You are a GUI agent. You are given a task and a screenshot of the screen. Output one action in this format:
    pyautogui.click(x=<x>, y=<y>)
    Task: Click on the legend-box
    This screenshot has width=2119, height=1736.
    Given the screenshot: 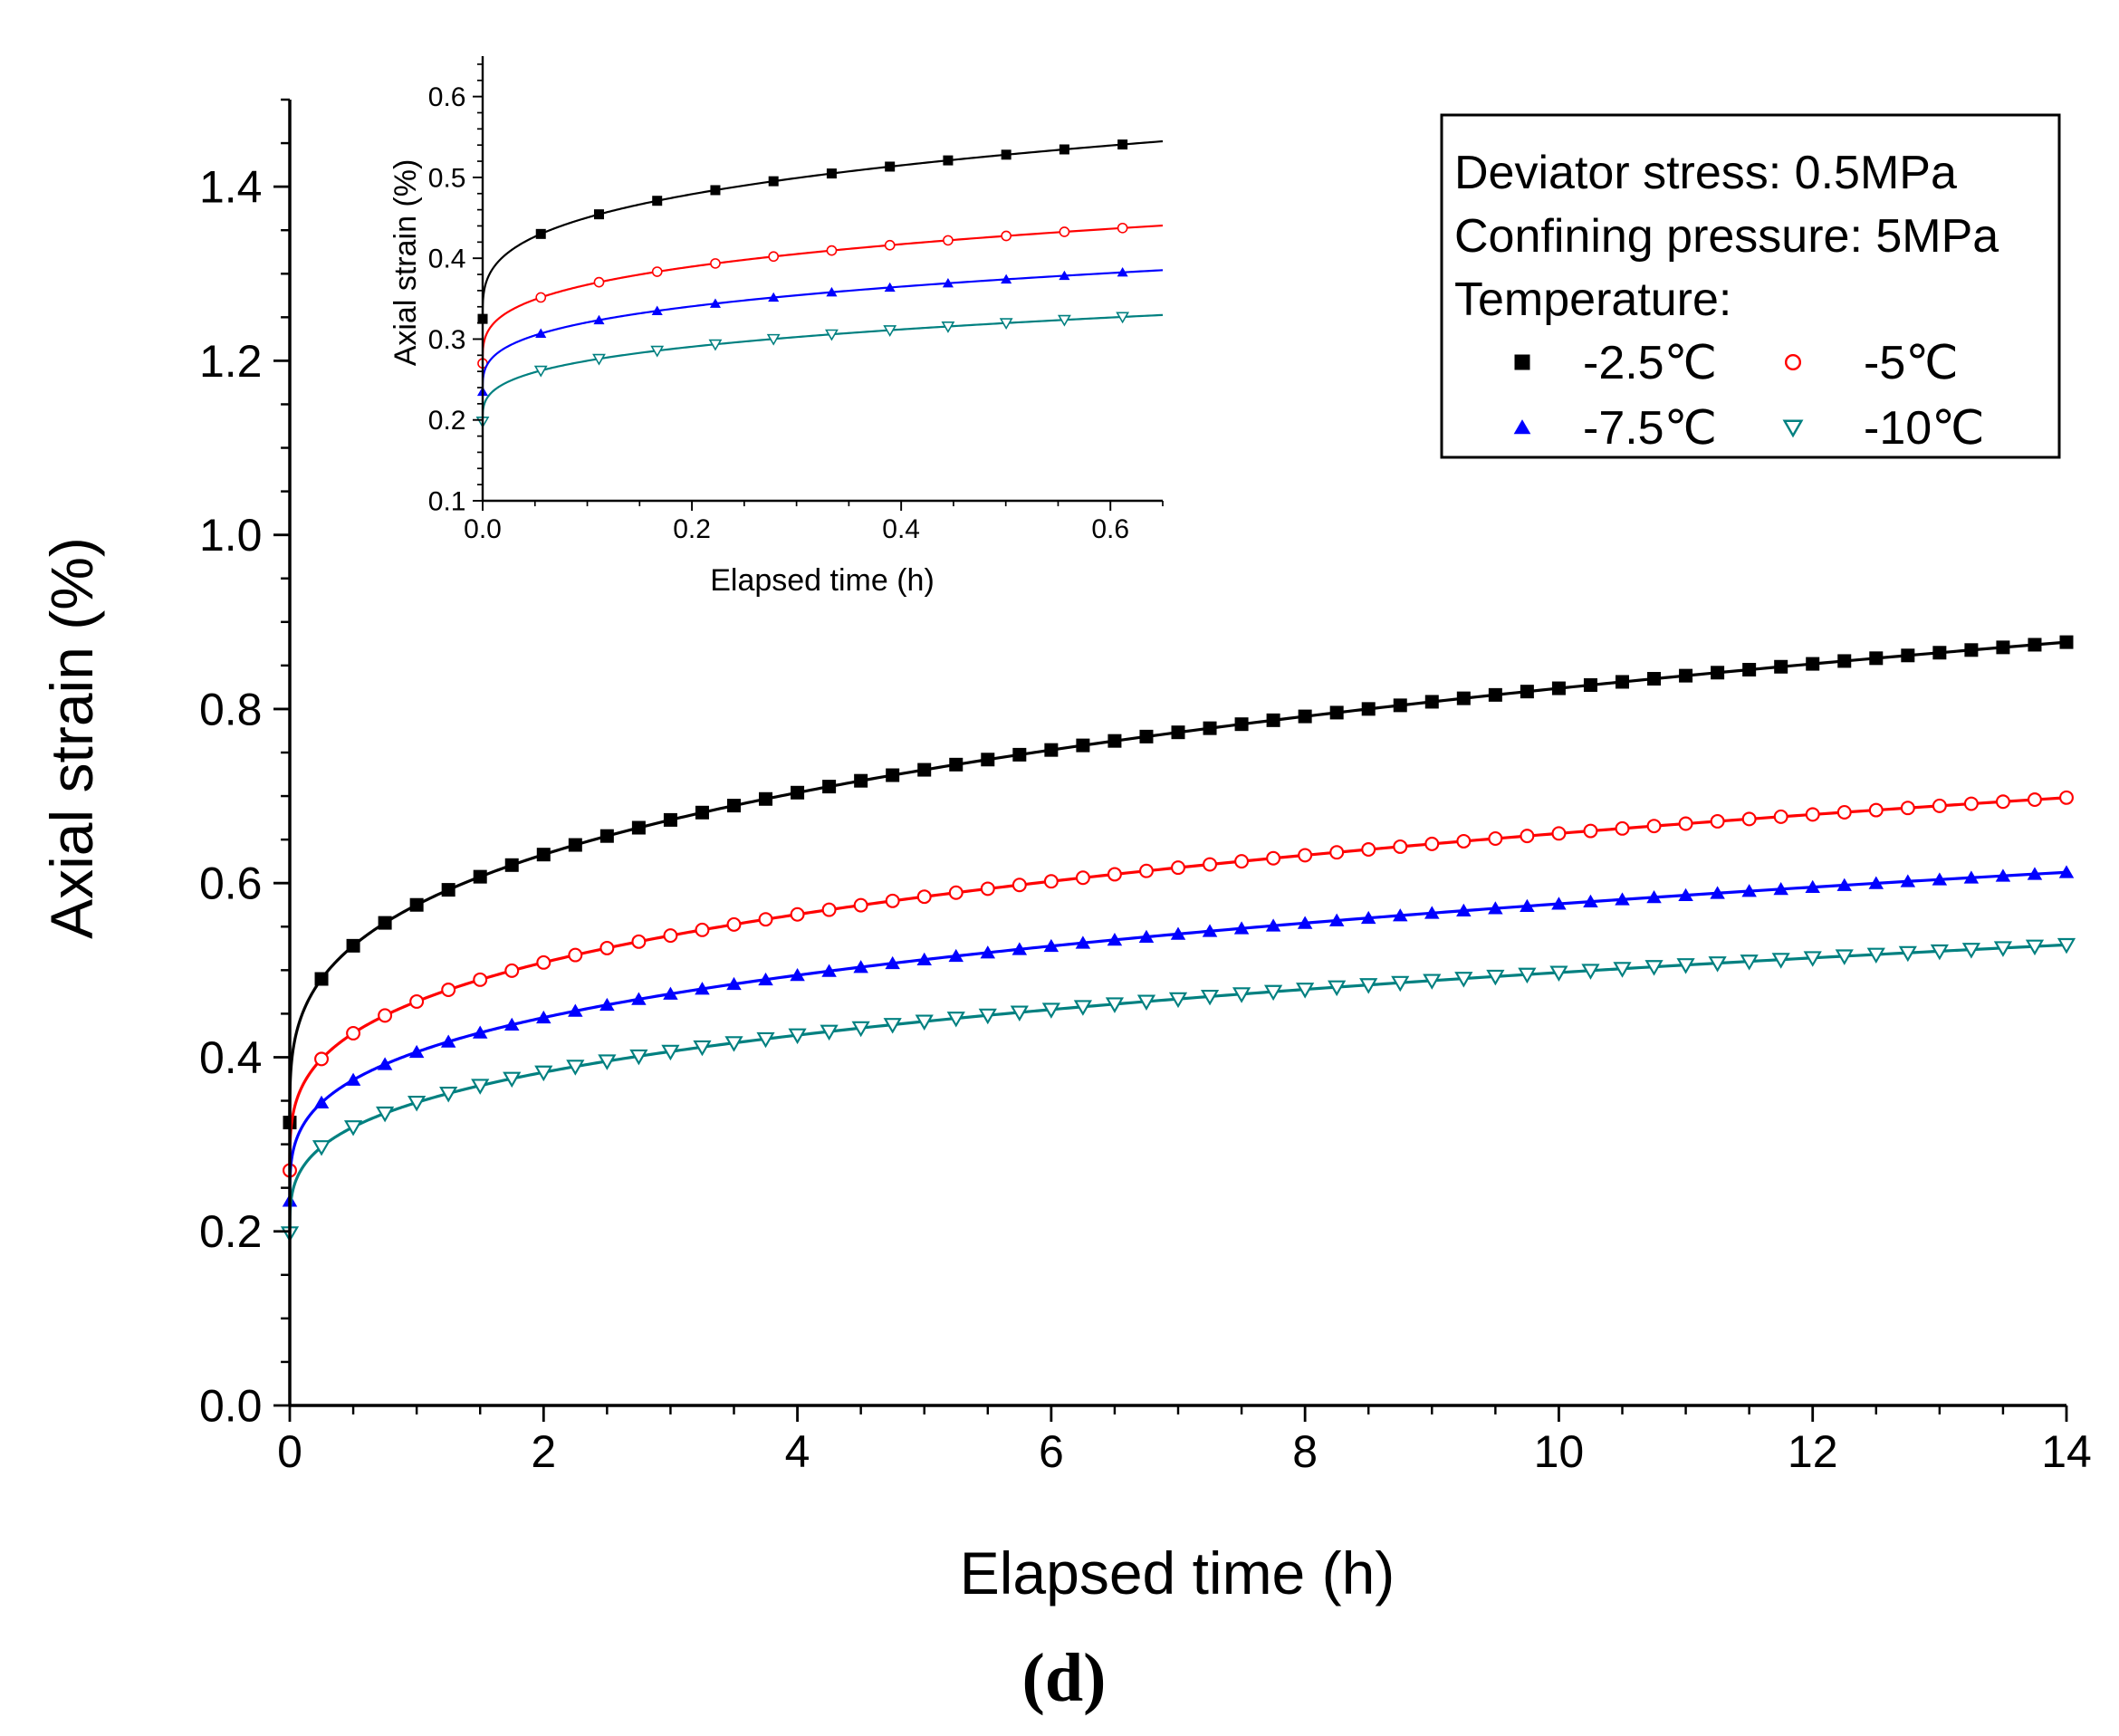 What is the action you would take?
    pyautogui.click(x=1751, y=286)
    